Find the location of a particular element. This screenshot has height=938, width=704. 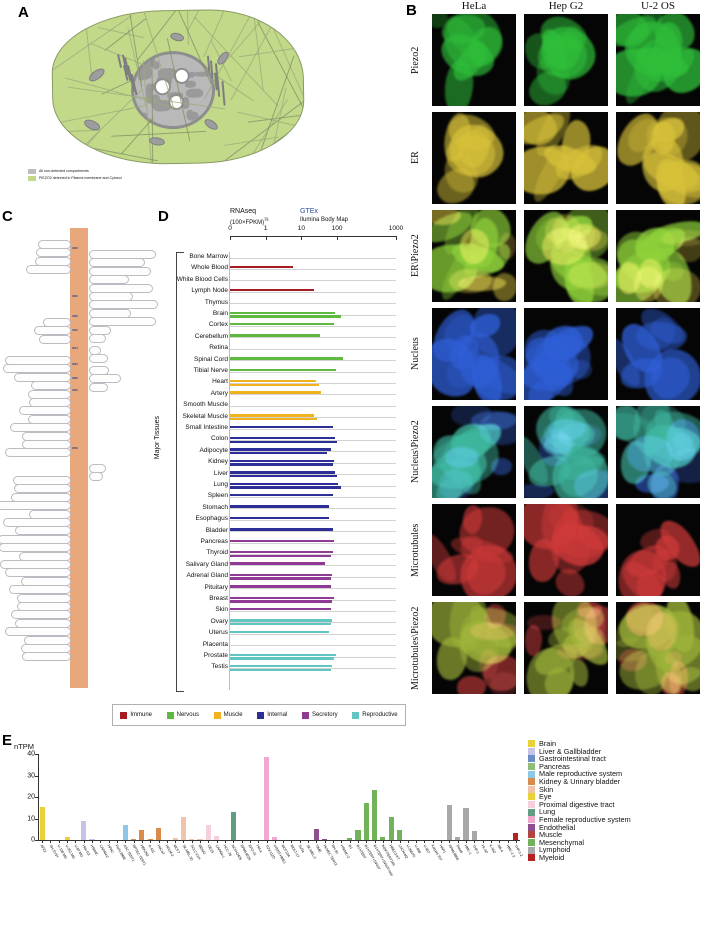

legend-item: Secretory is located at coordinates (319, 715).